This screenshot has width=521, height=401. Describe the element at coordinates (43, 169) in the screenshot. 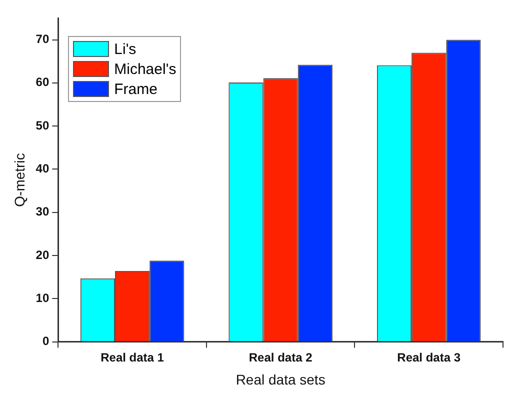

I see `y-tick-label: 40` at that location.